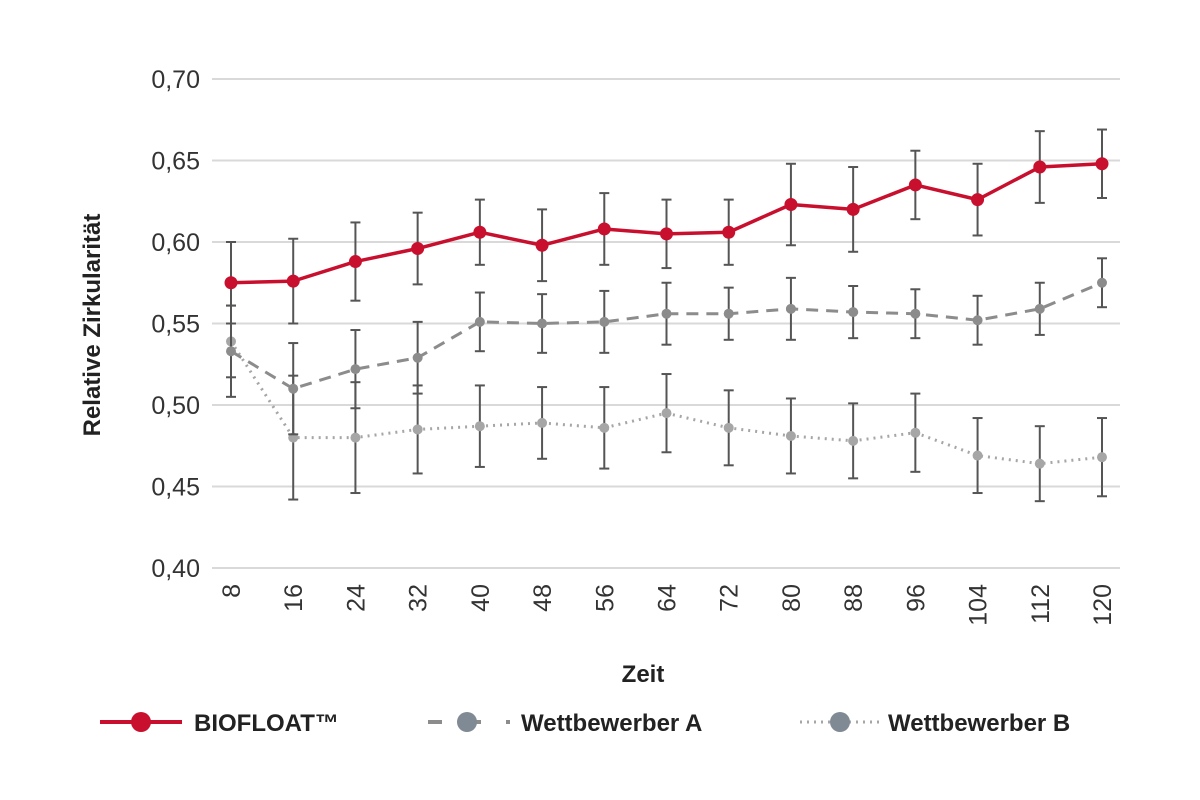  I want to click on x-axis-title: Zeit, so click(643, 674).